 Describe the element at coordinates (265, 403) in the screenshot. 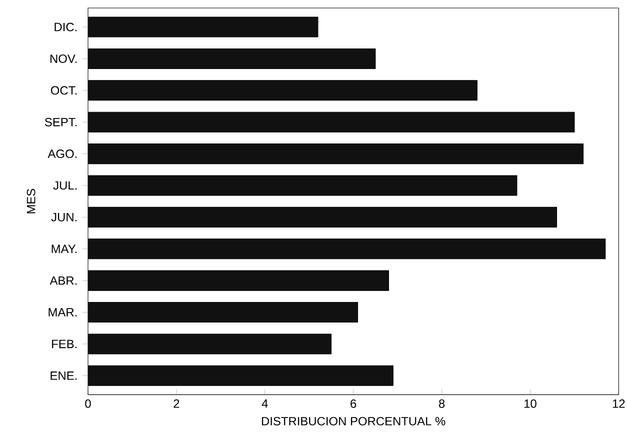

I see `x-tick-label: 4` at that location.